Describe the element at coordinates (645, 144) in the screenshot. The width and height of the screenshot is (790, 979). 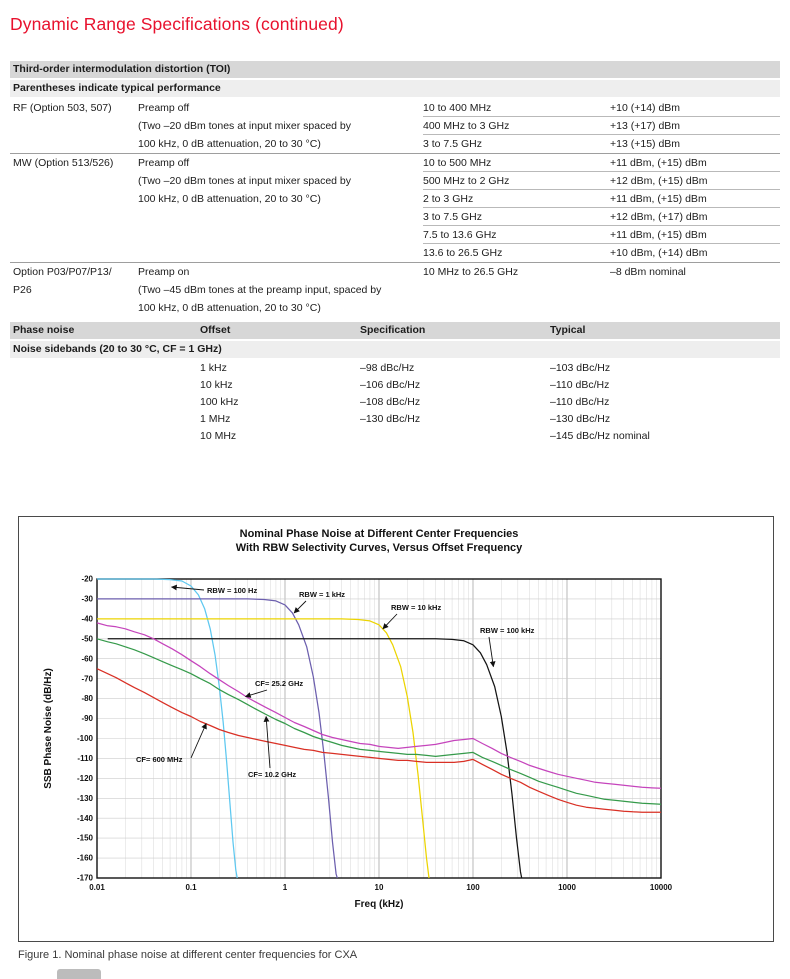
I see `spec-value: +13 (+15) dBm` at that location.